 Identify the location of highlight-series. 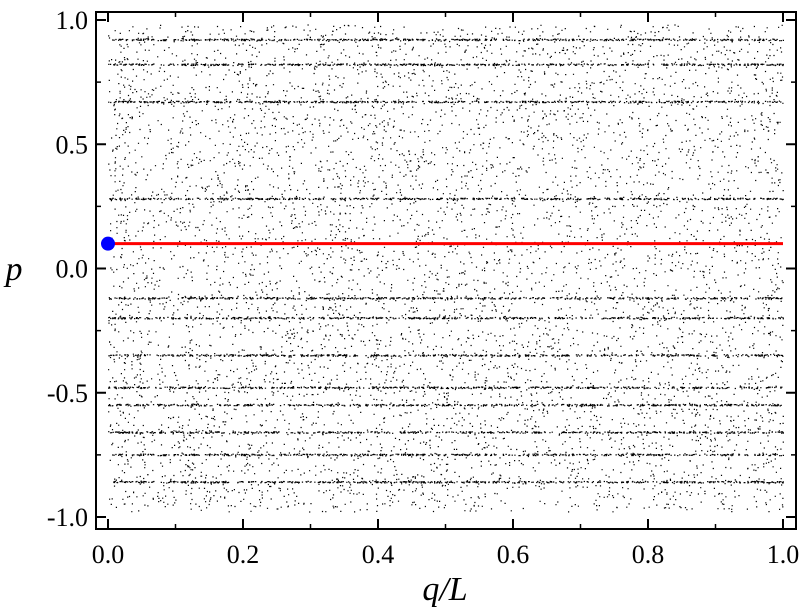
(442, 243).